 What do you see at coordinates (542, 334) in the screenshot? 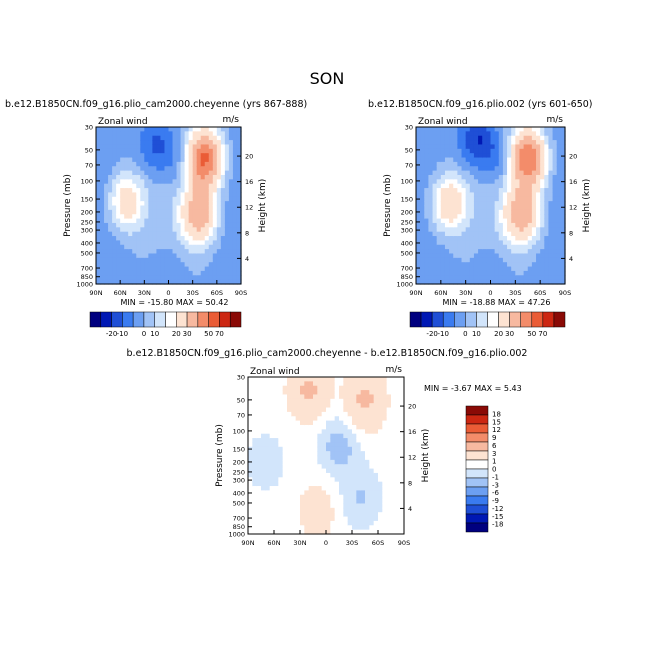
I see `colorbar-label: 70` at bounding box center [542, 334].